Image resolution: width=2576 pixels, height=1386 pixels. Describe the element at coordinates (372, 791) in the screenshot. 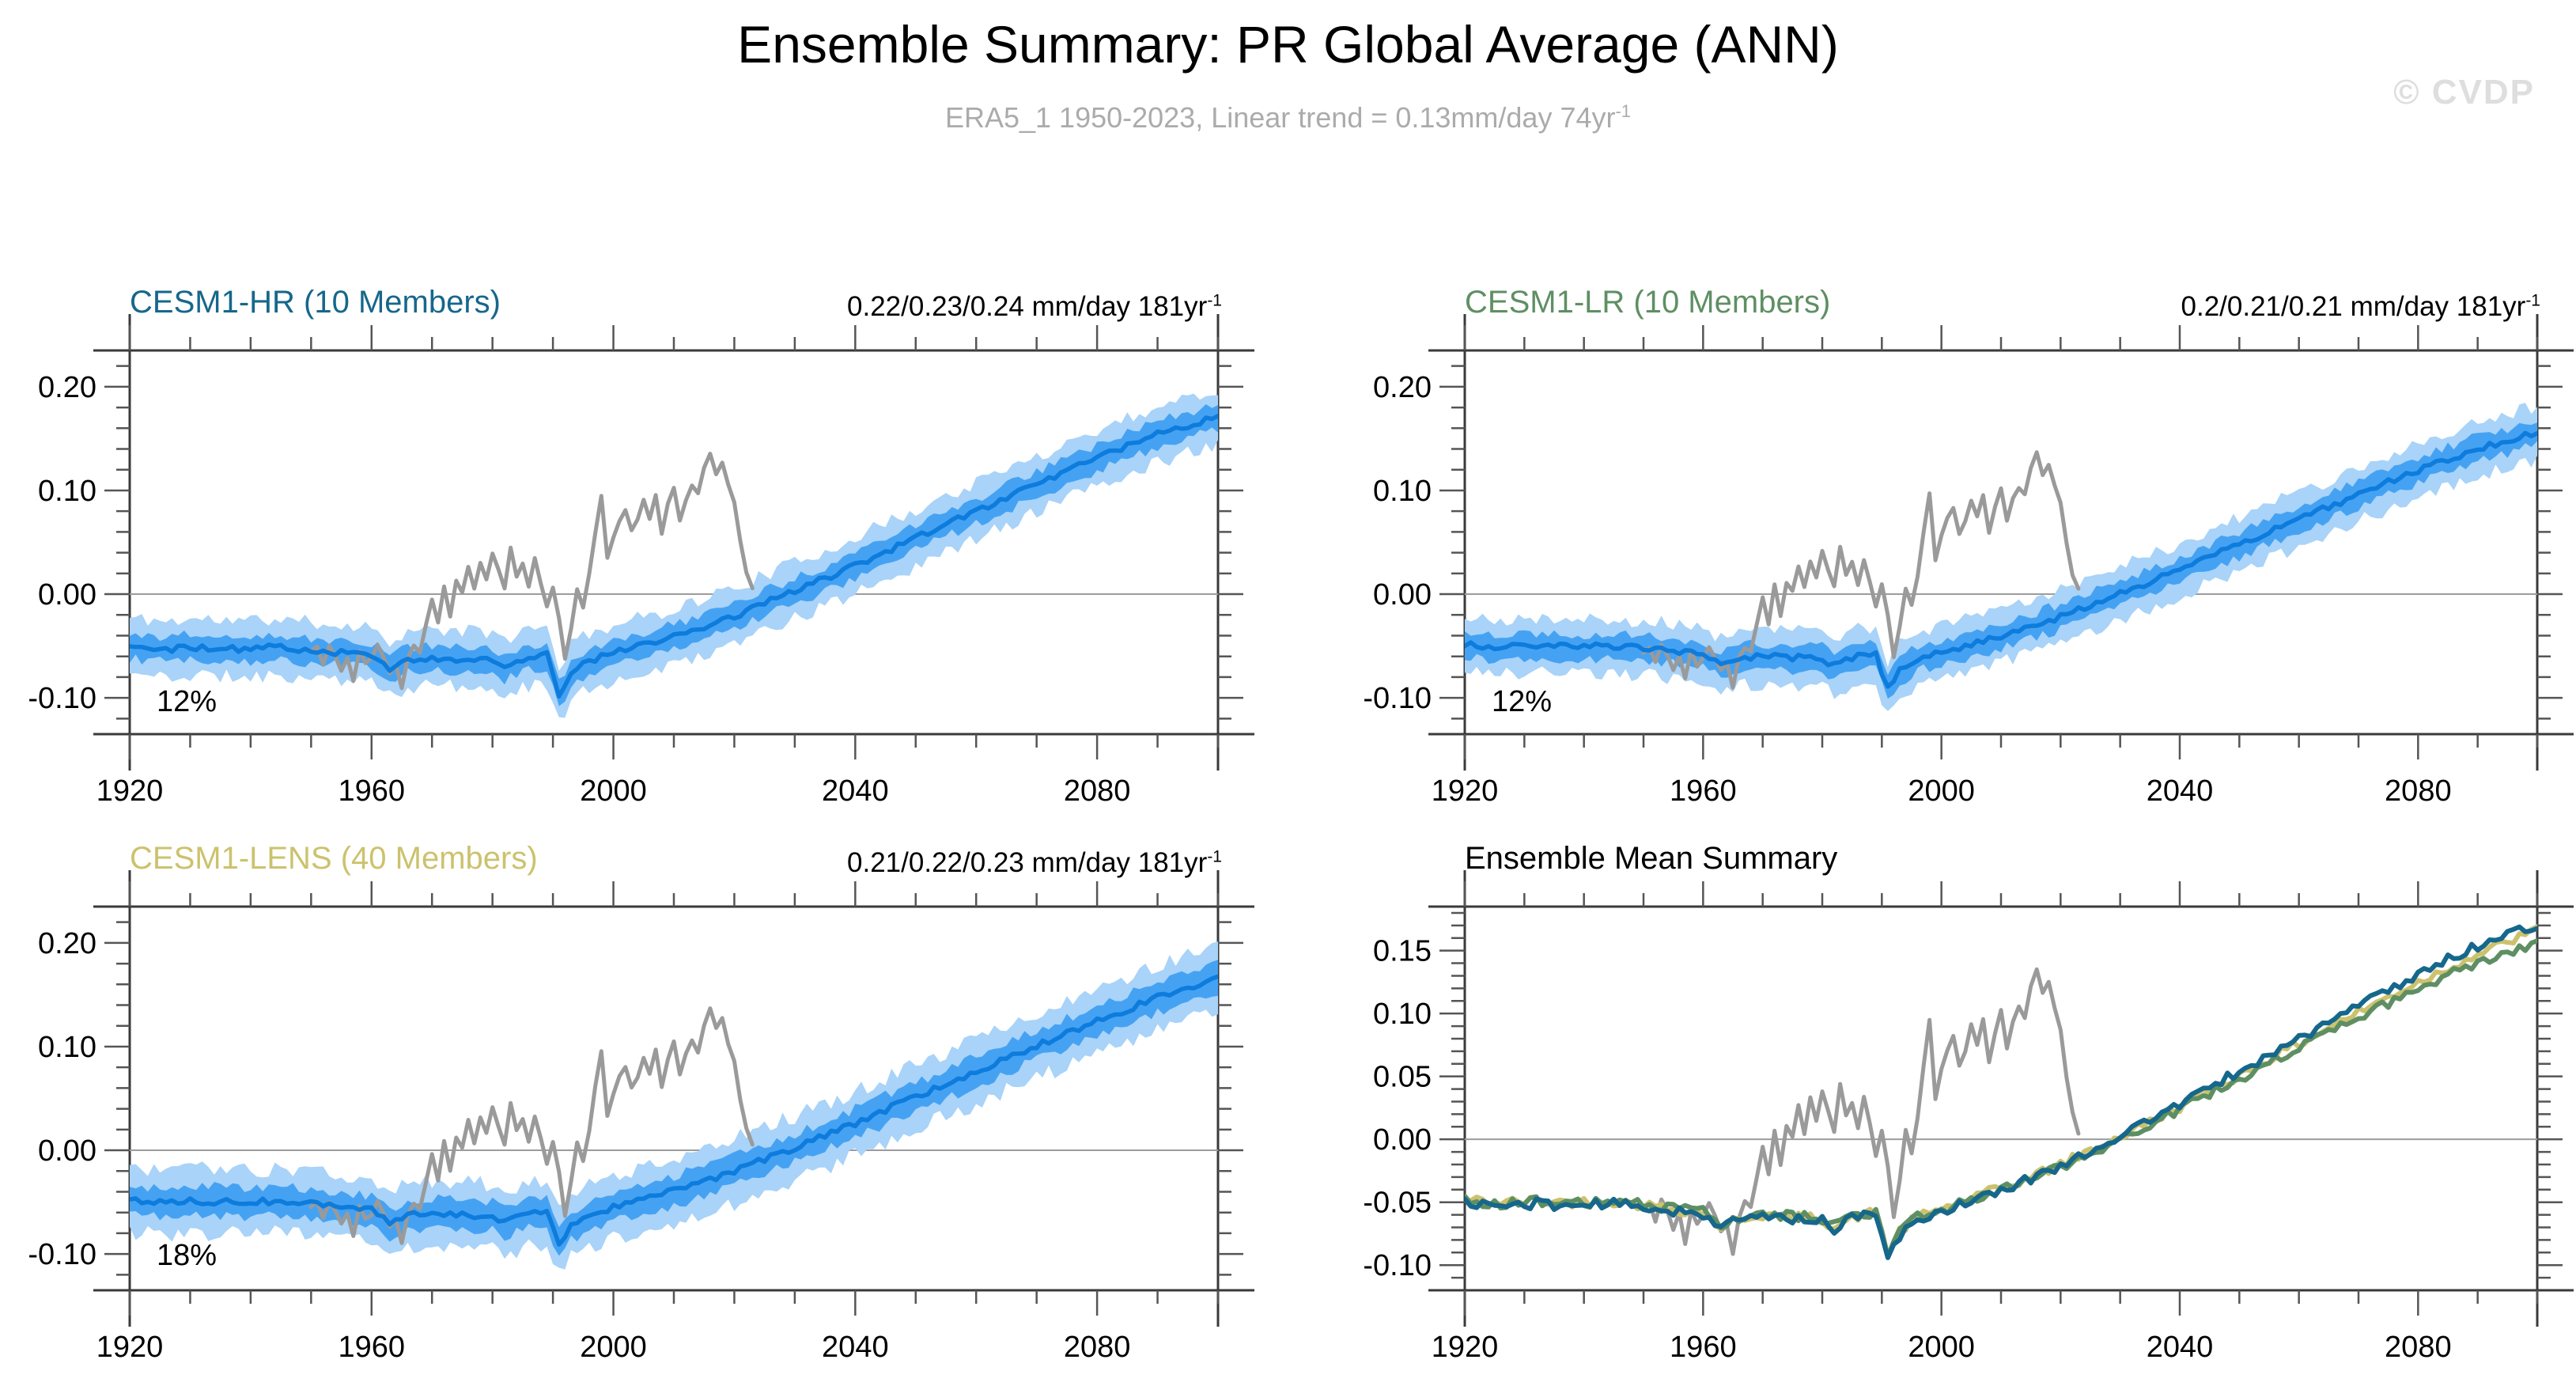

I see `panel-cesm1-hr-x-tick-label: 1960` at that location.